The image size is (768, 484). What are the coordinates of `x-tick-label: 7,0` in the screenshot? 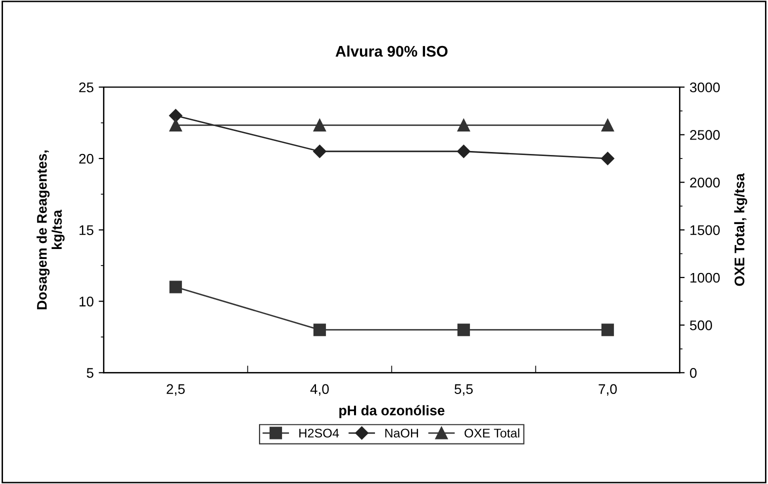 It's located at (607, 390).